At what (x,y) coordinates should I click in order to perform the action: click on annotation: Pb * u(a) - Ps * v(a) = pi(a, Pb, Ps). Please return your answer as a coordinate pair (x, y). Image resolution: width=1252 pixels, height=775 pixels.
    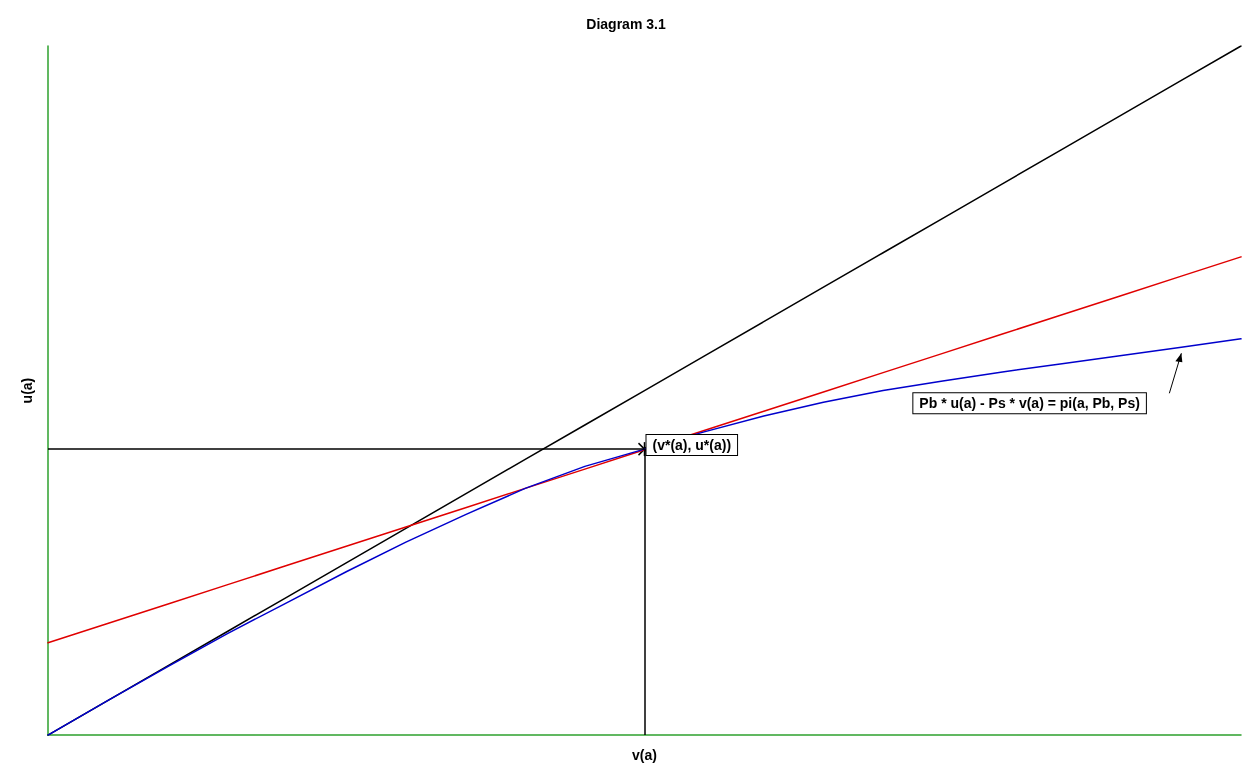
    Looking at the image, I should click on (1029, 403).